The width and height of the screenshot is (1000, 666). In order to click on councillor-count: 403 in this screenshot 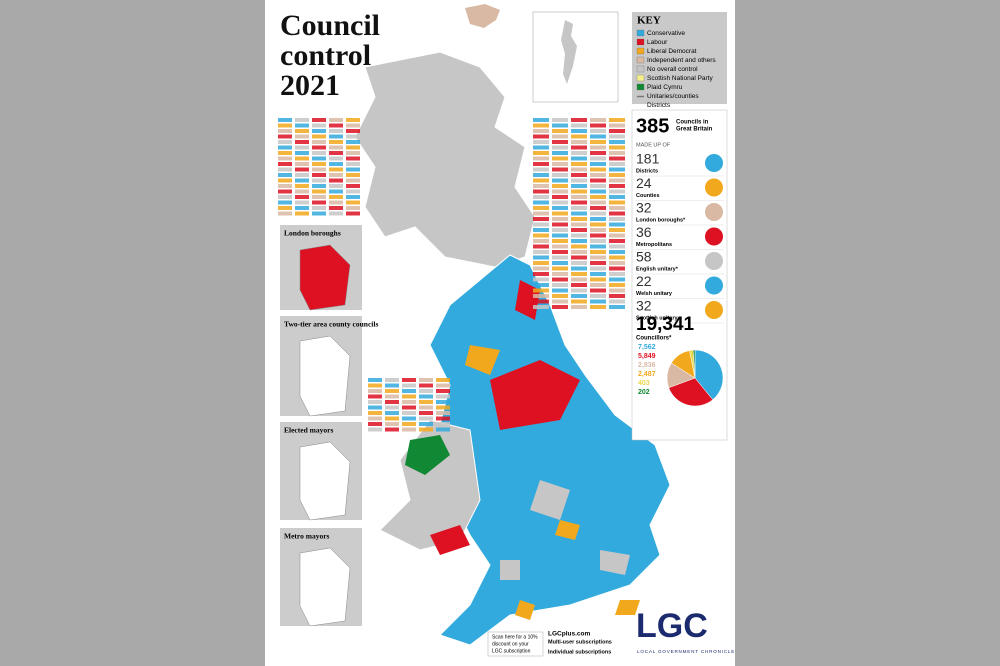, I will do `click(644, 383)`.